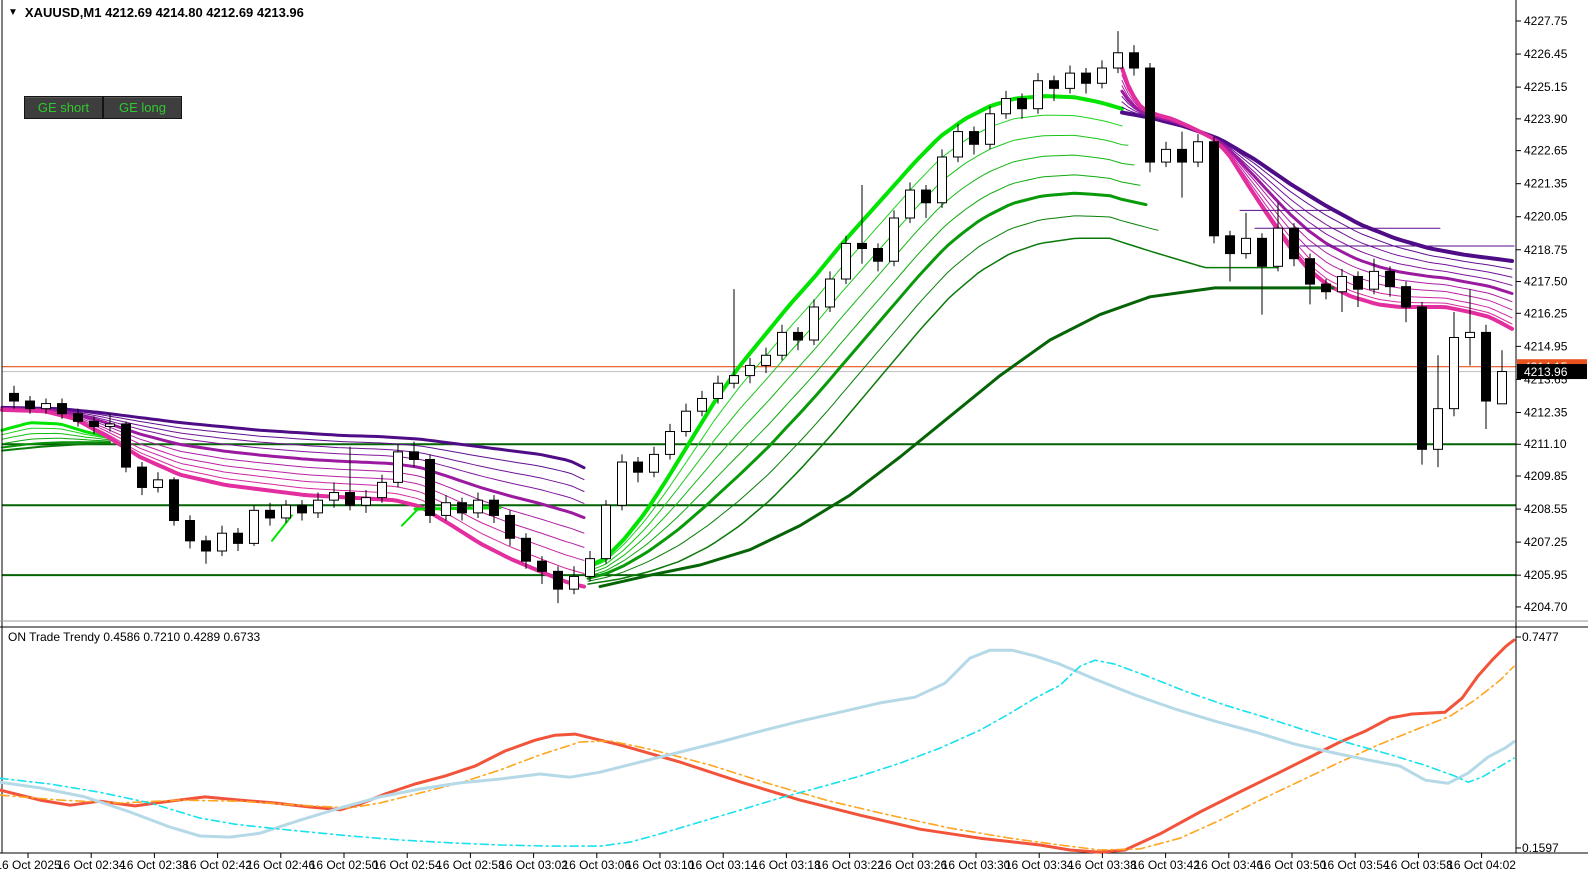 The image size is (1588, 885). Describe the element at coordinates (63, 107) in the screenshot. I see `ge-short-button: GE short` at that location.